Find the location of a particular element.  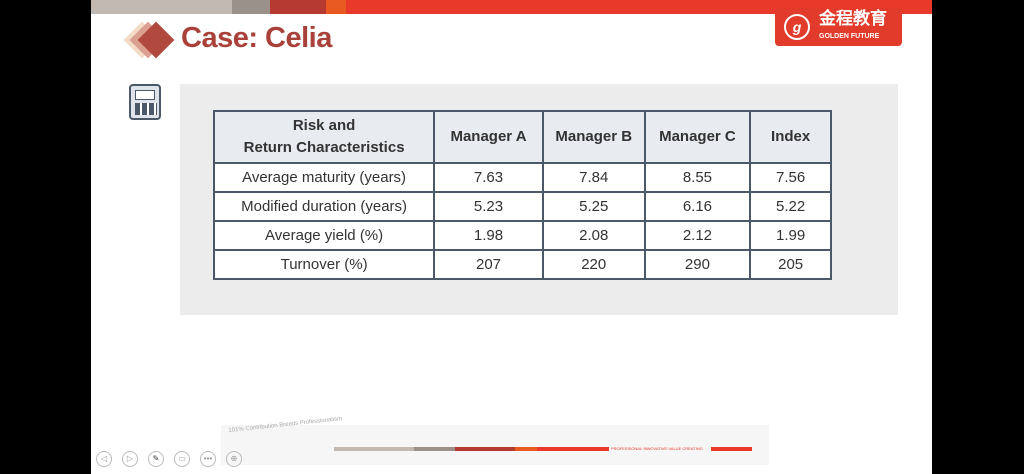

table-row: Average yield (%) 1.98 2.08 2.12 1.99 is located at coordinates (522, 235).